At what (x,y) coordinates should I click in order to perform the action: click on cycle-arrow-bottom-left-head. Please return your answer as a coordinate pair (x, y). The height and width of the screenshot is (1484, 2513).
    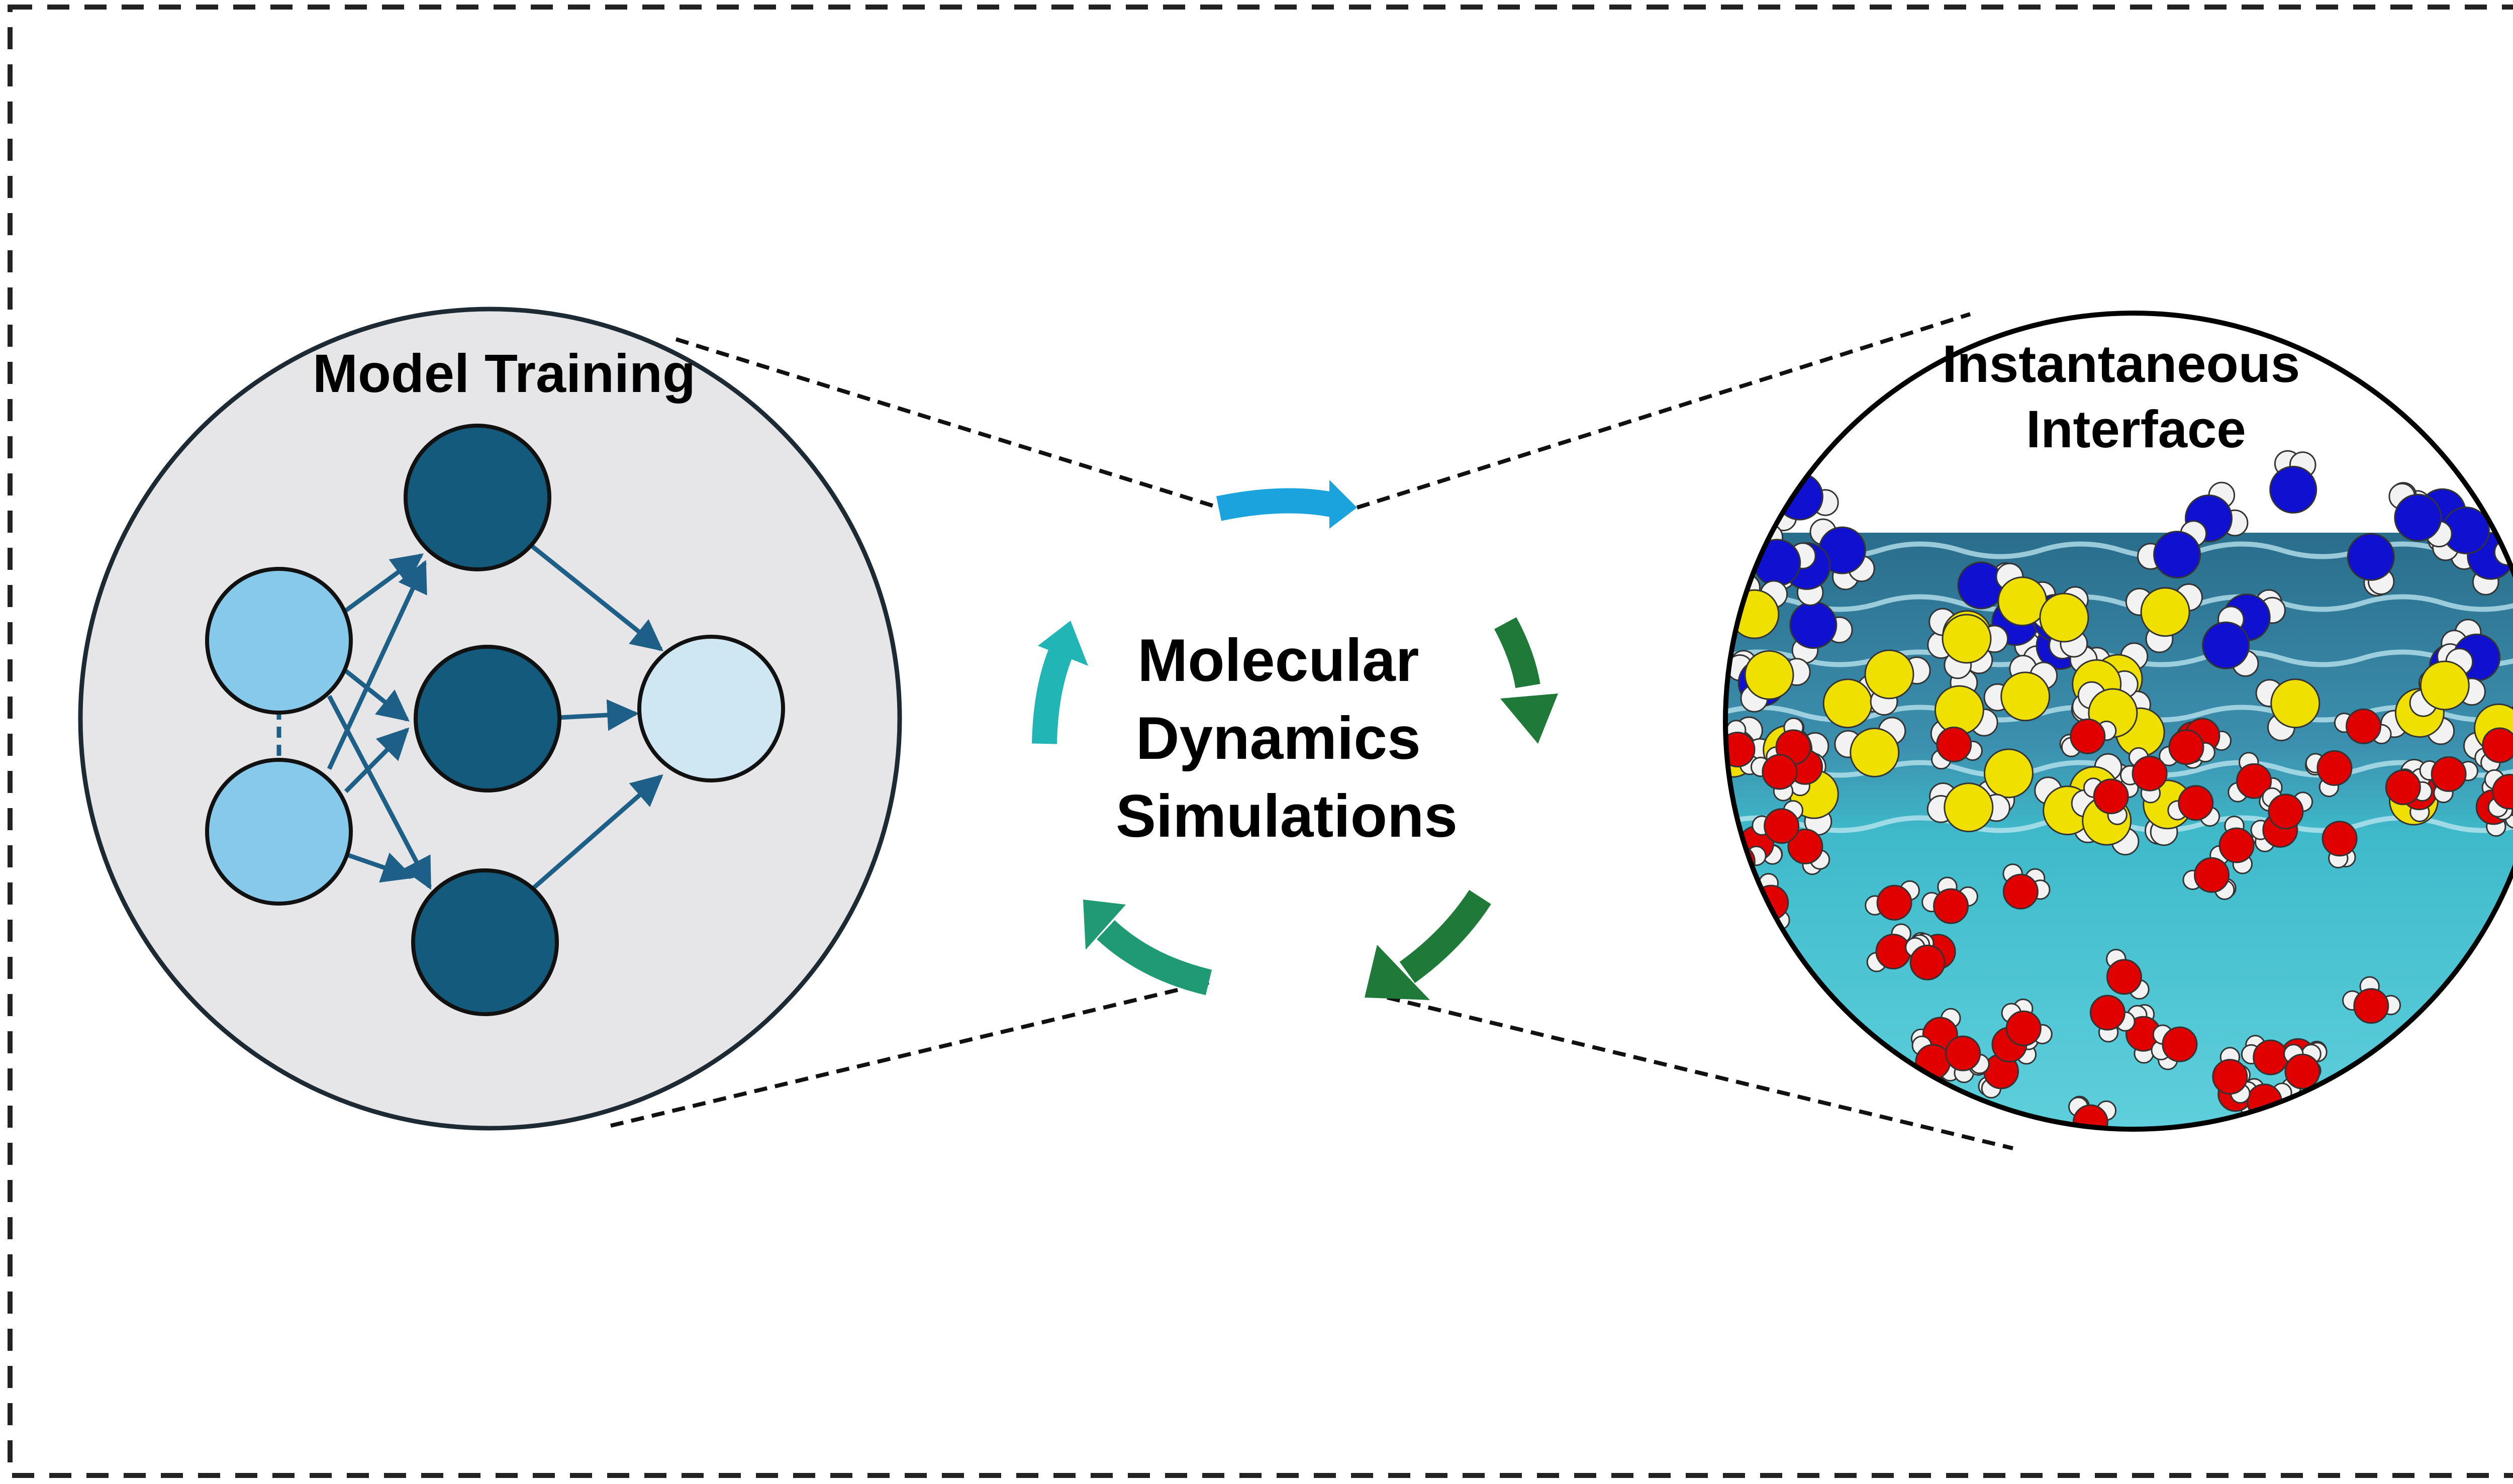
    Looking at the image, I should click on (1105, 925).